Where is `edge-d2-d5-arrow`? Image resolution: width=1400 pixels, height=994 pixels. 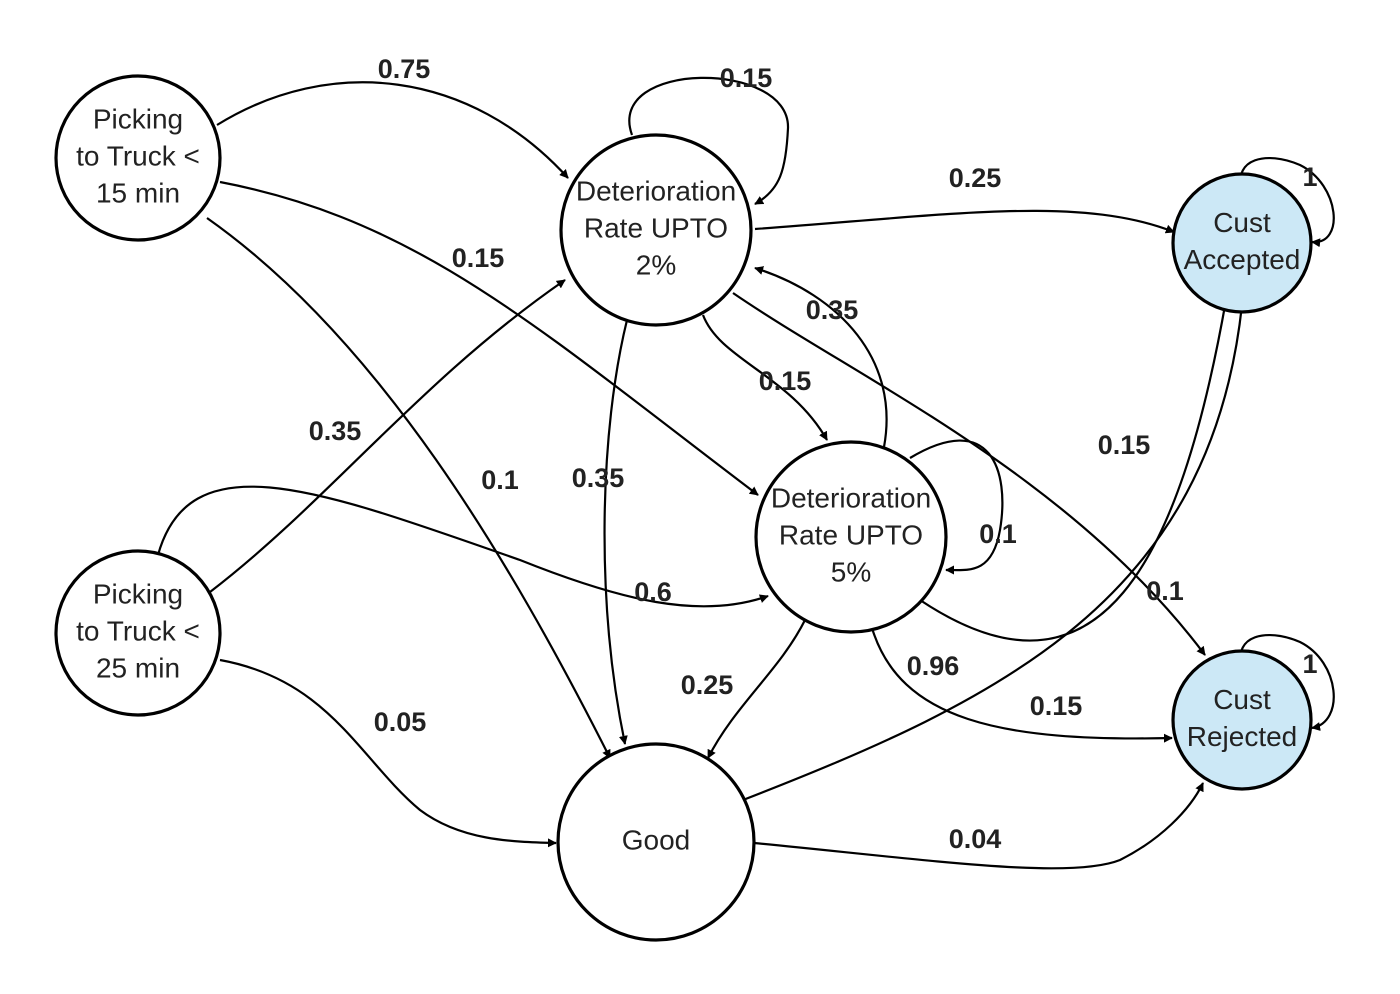 edge-d2-d5-arrow is located at coordinates (764, 377).